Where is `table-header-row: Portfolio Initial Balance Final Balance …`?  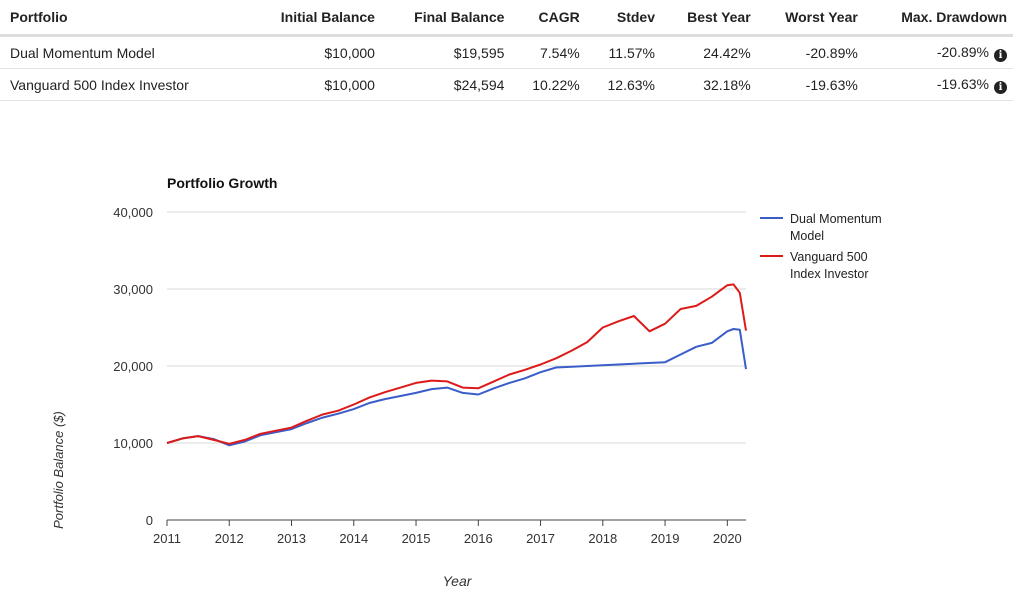 table-header-row: Portfolio Initial Balance Final Balance … is located at coordinates (506, 18).